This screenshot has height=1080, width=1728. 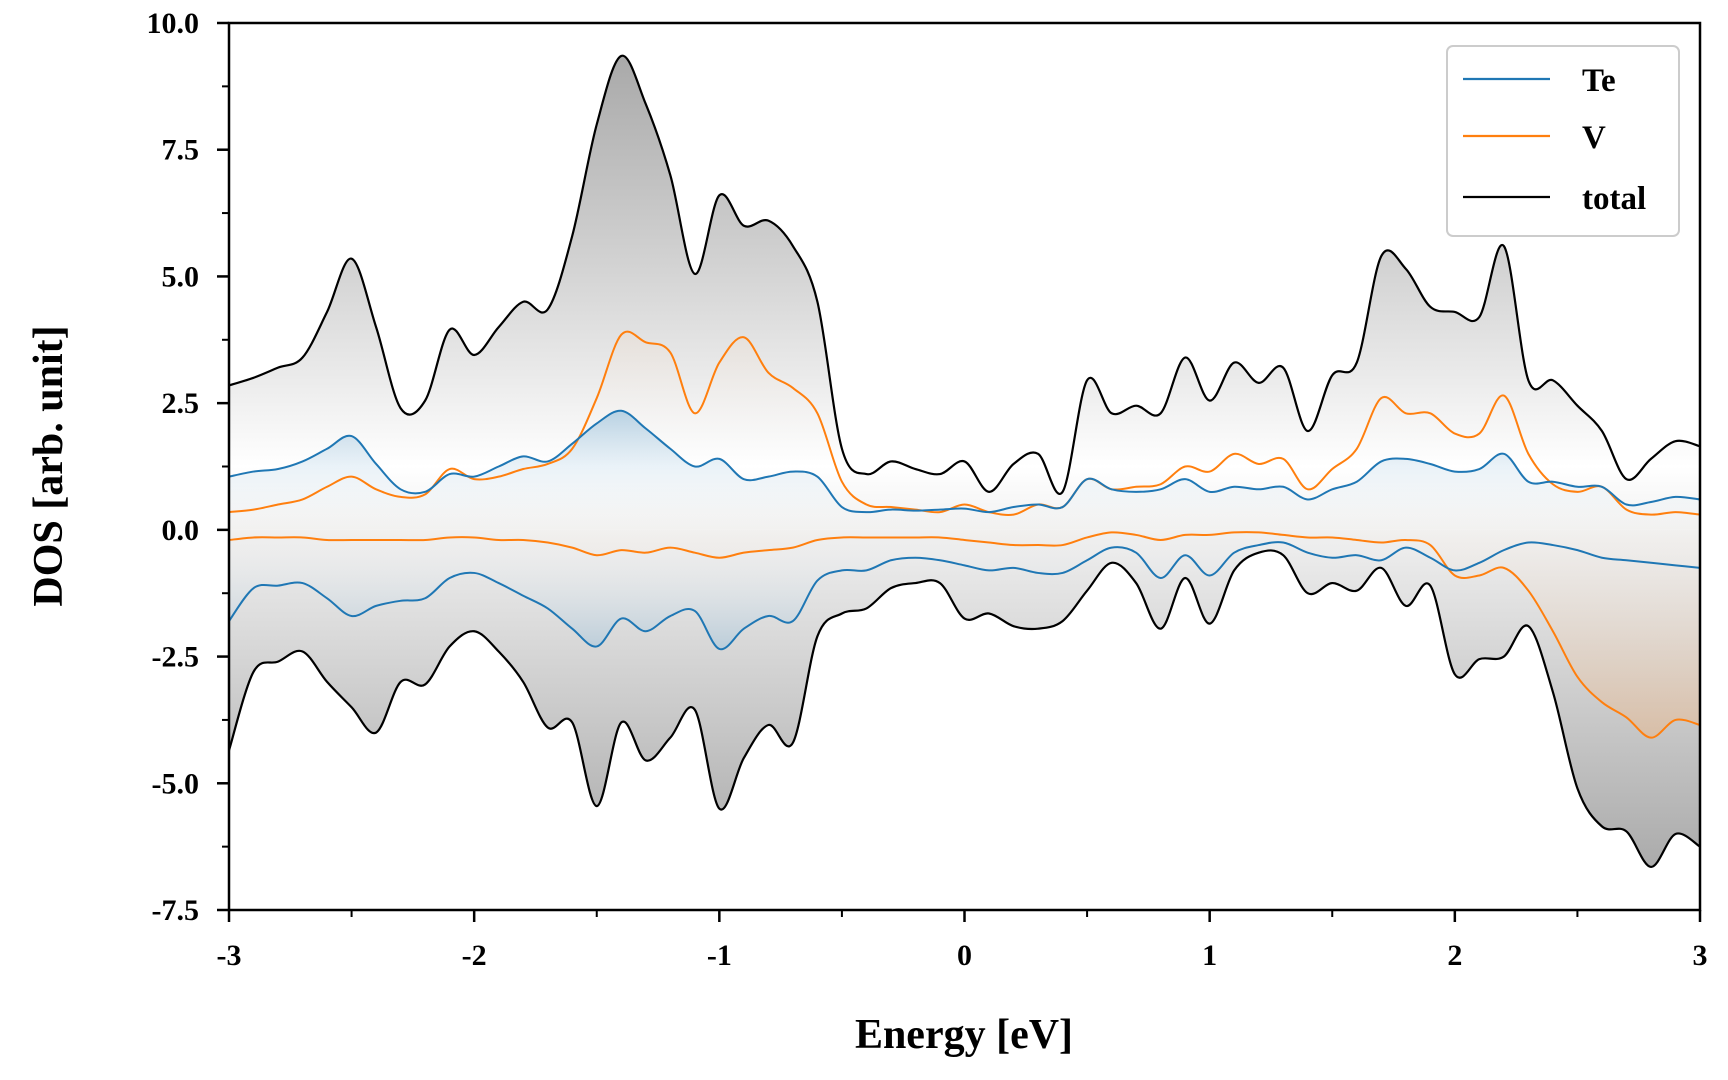 I want to click on x-tick-label: -1, so click(x=719, y=955).